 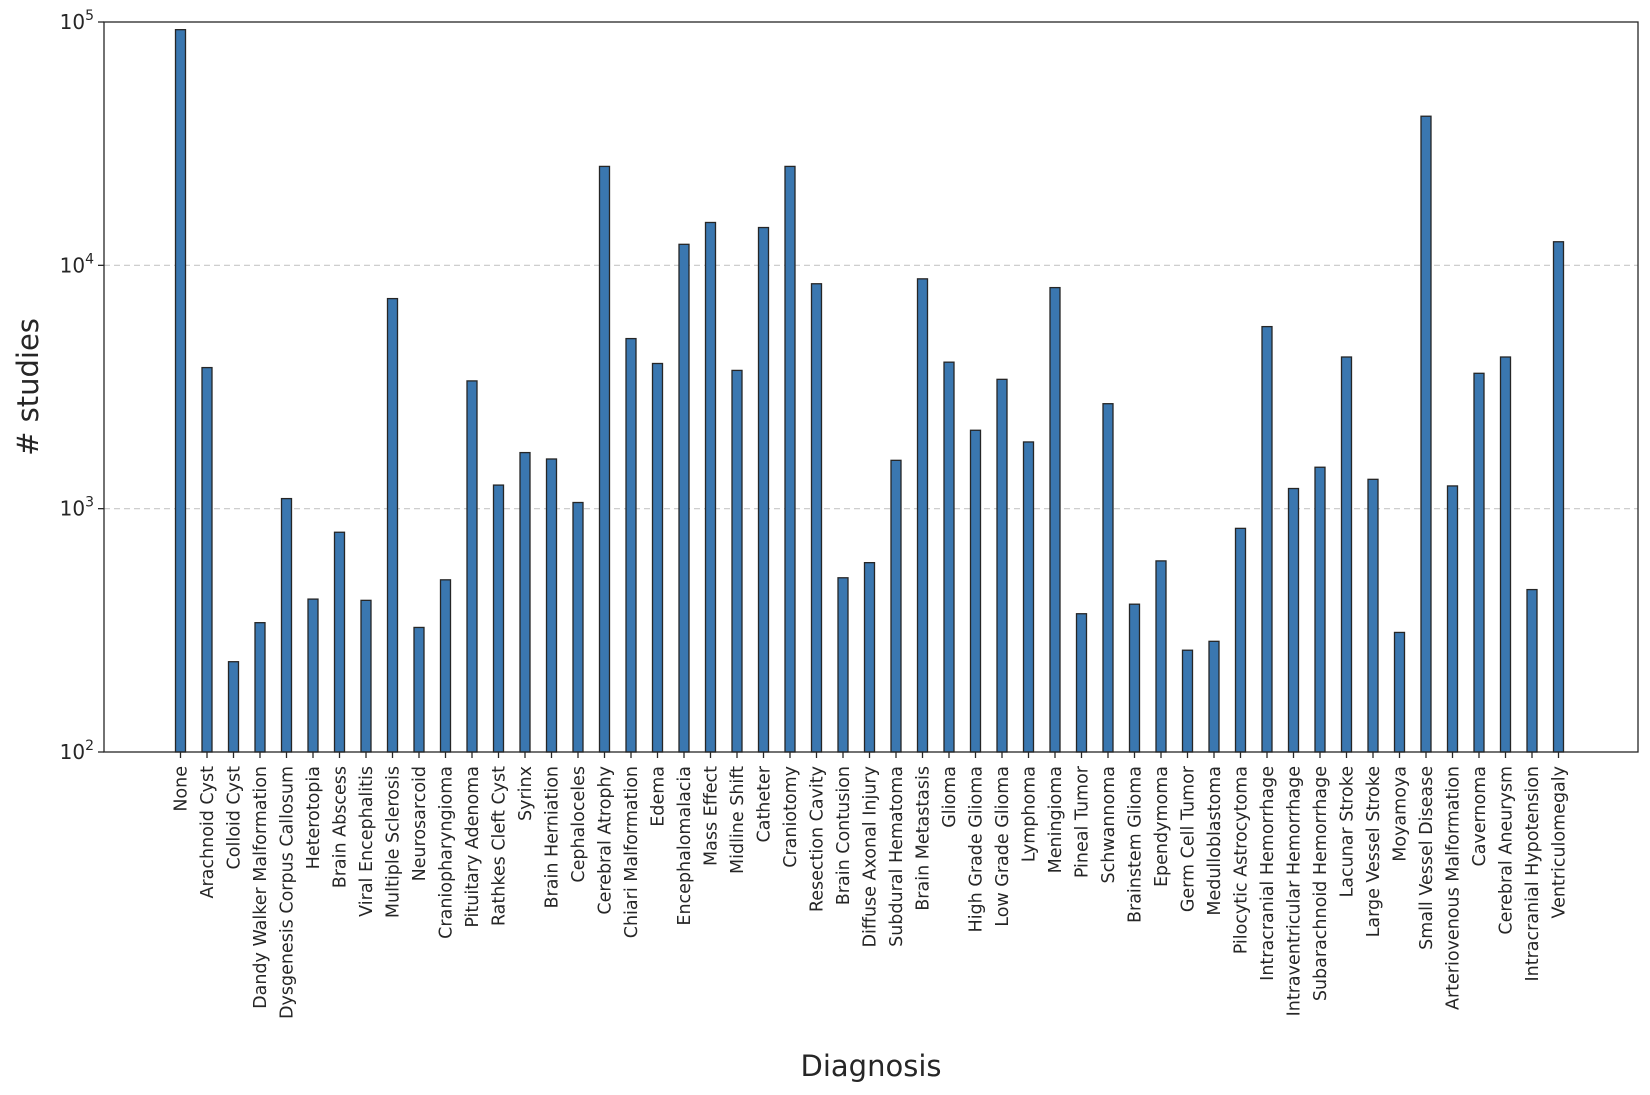 I want to click on x-tick-label: Cephaloceles, so click(x=579, y=824).